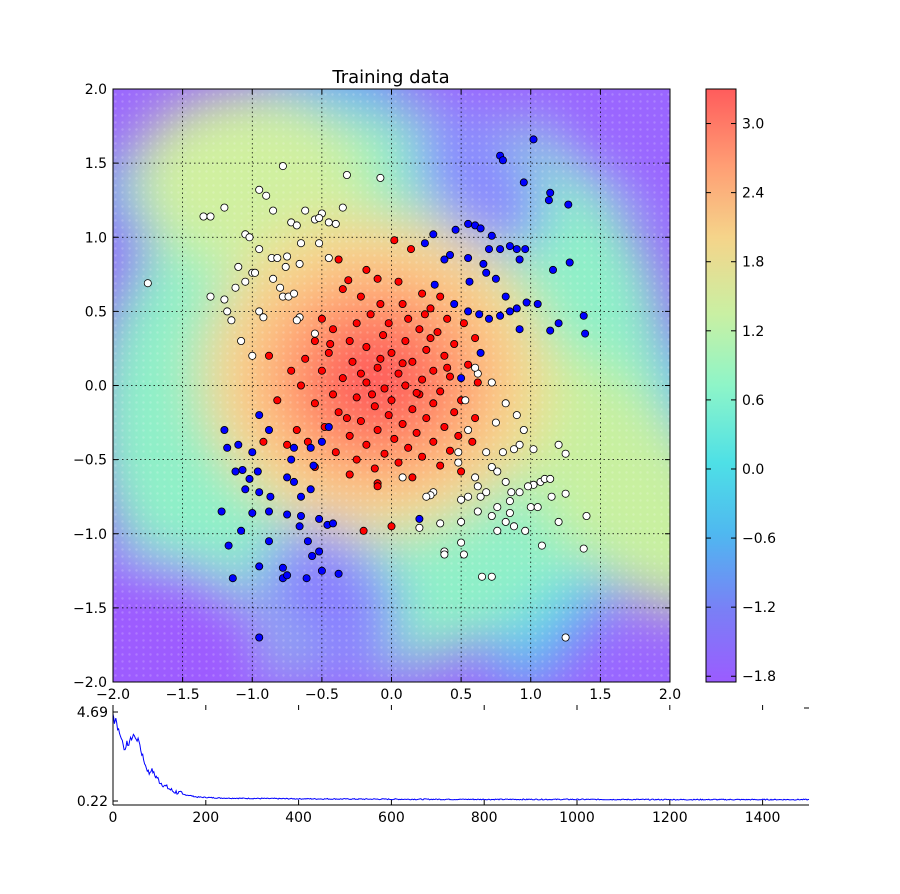 The width and height of the screenshot is (900, 894). I want to click on loss-line, so click(461, 757).